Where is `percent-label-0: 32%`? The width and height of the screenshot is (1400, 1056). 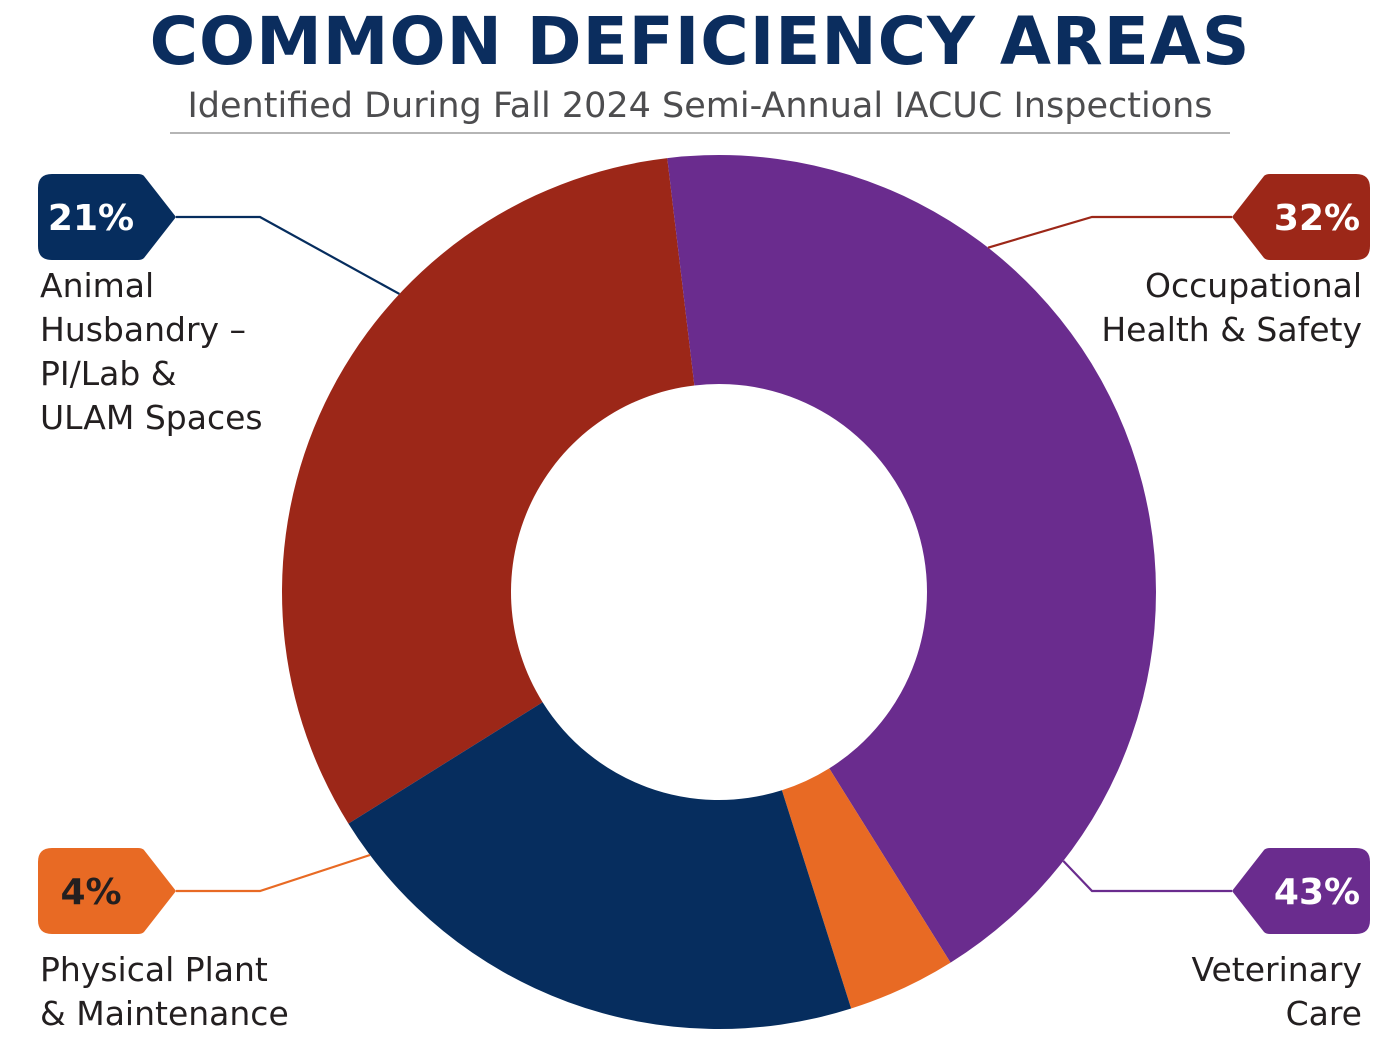
percent-label-0: 32% is located at coordinates (1317, 218).